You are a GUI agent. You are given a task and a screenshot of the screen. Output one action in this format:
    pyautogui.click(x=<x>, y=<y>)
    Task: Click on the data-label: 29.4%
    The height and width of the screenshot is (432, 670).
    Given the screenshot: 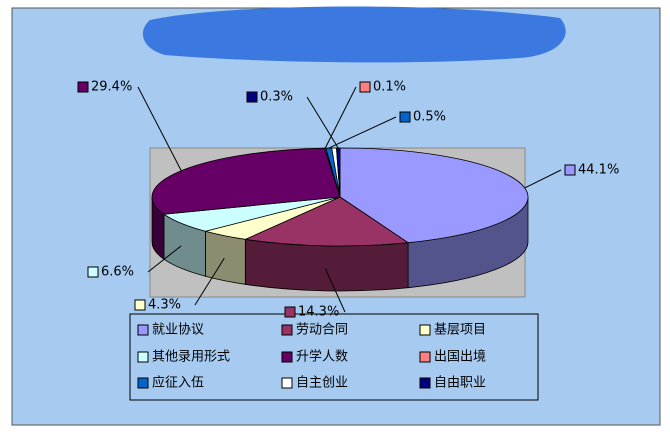 What is the action you would take?
    pyautogui.click(x=111, y=87)
    